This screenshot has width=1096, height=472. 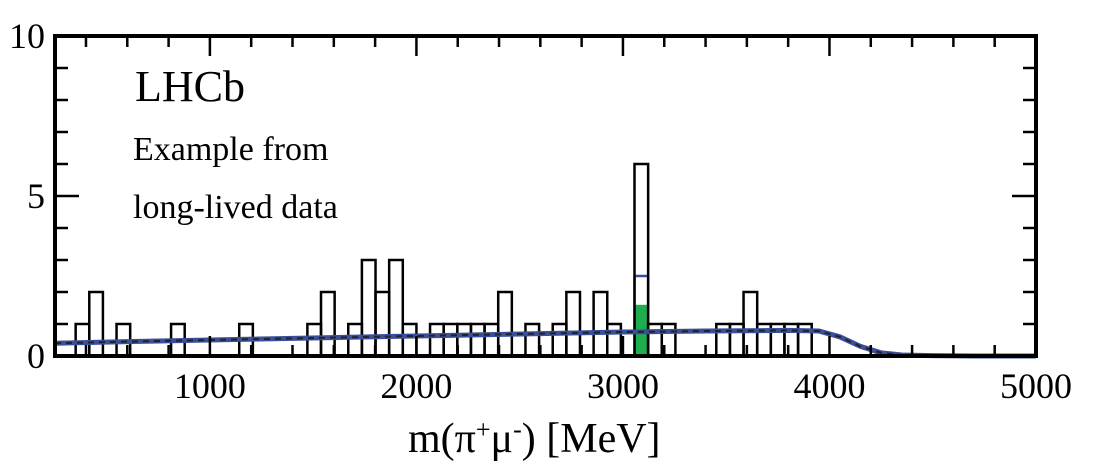 I want to click on subtitle-line-2: long-lived data, so click(x=235, y=207).